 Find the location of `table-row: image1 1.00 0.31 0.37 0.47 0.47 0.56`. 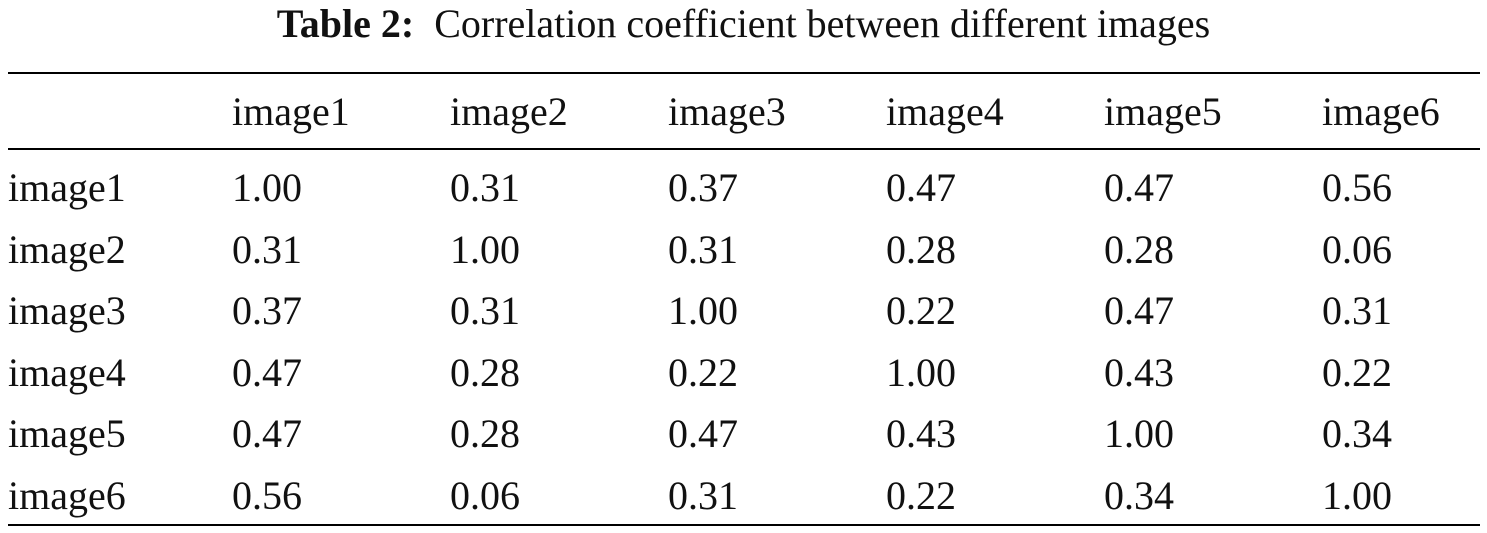

table-row: image1 1.00 0.31 0.37 0.47 0.47 0.56 is located at coordinates (747, 188).